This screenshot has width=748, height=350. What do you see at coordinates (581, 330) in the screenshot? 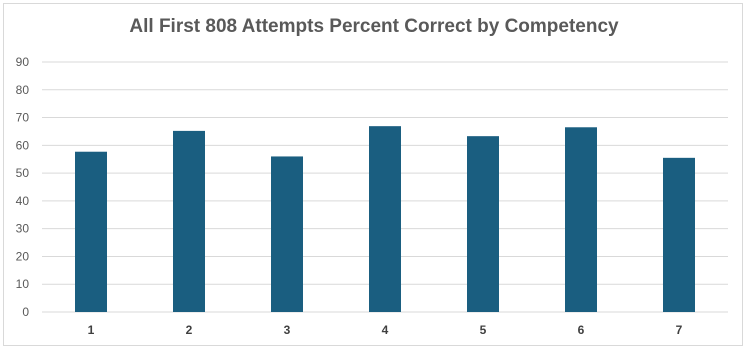
I see `x-tick-label: 6` at bounding box center [581, 330].